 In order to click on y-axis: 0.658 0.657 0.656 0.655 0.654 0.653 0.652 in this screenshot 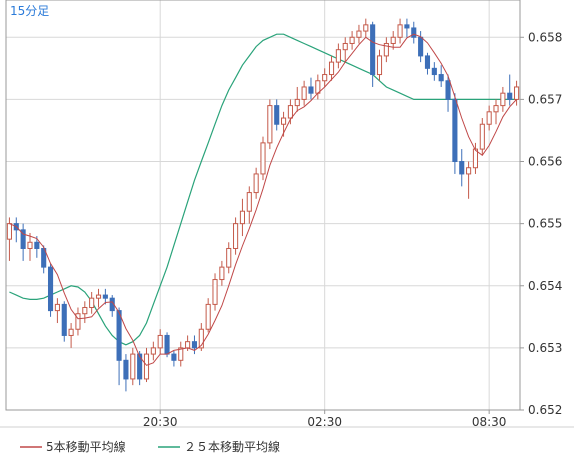, I will do `click(541, 223)`.